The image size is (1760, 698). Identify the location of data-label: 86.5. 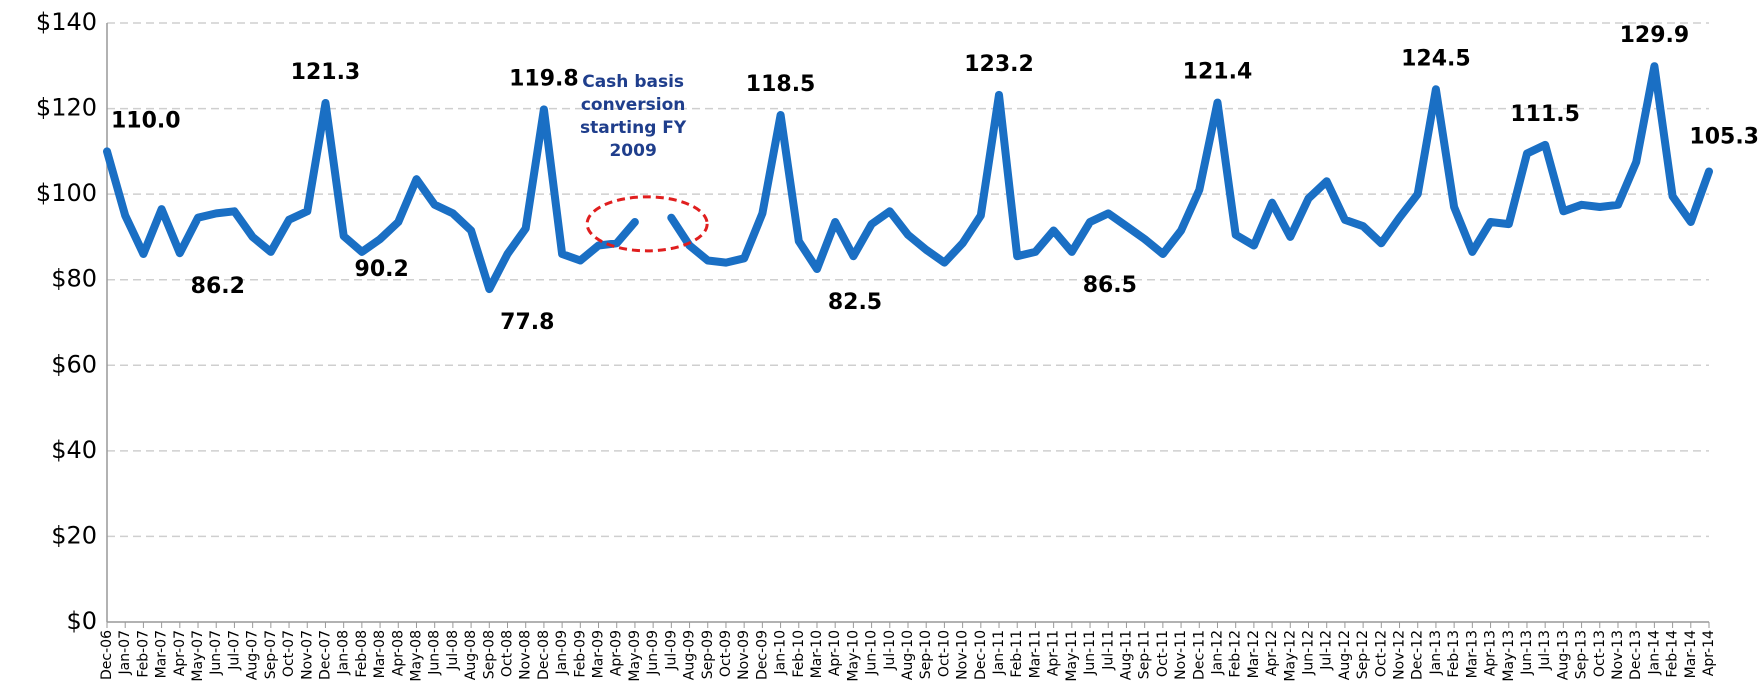
(1110, 285).